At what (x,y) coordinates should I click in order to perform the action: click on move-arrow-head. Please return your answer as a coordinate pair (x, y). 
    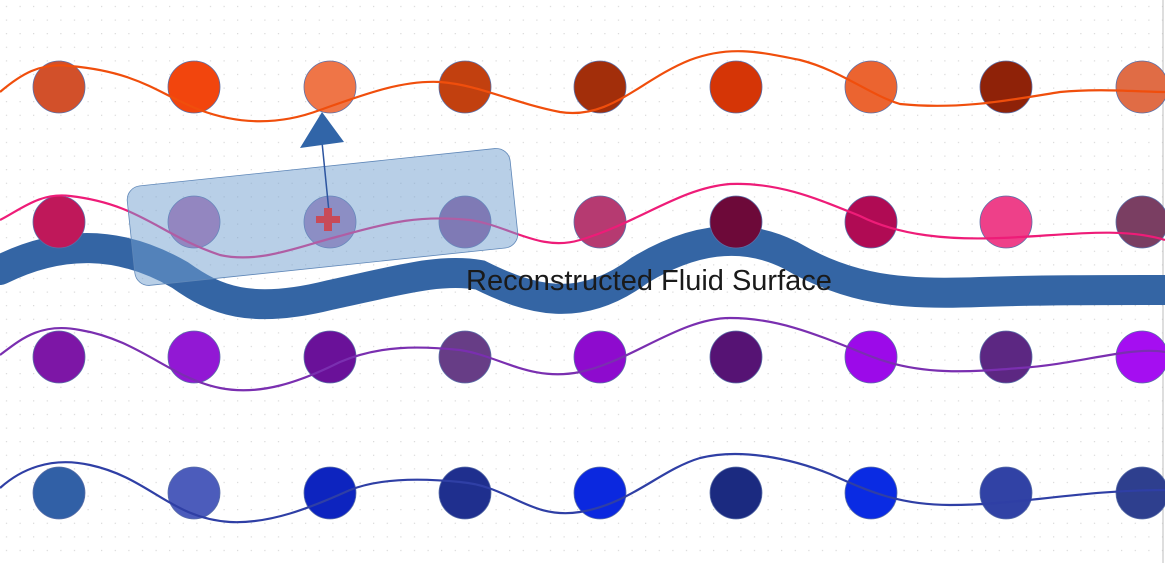
    Looking at the image, I should click on (322, 130).